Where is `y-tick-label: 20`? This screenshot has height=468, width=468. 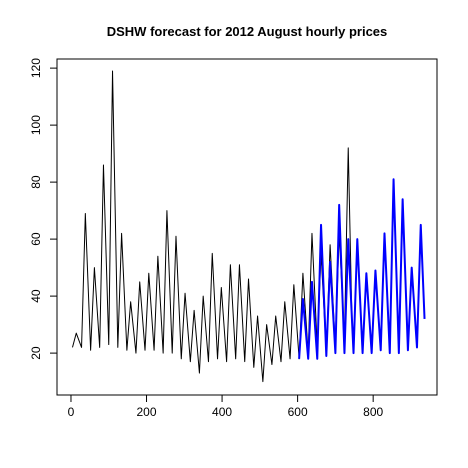 y-tick-label: 20 is located at coordinates (36, 353).